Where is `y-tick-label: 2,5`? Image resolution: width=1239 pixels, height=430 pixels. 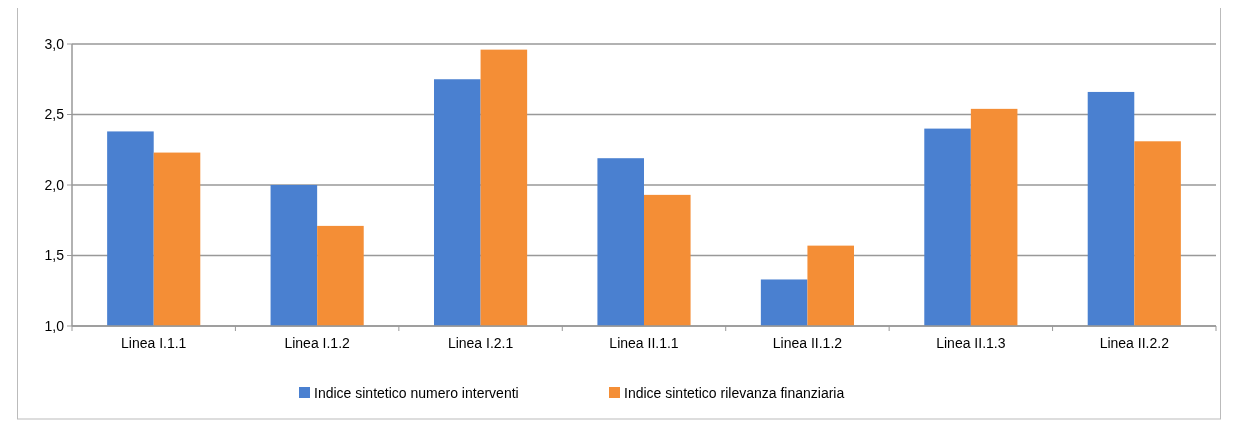
y-tick-label: 2,5 is located at coordinates (54, 114).